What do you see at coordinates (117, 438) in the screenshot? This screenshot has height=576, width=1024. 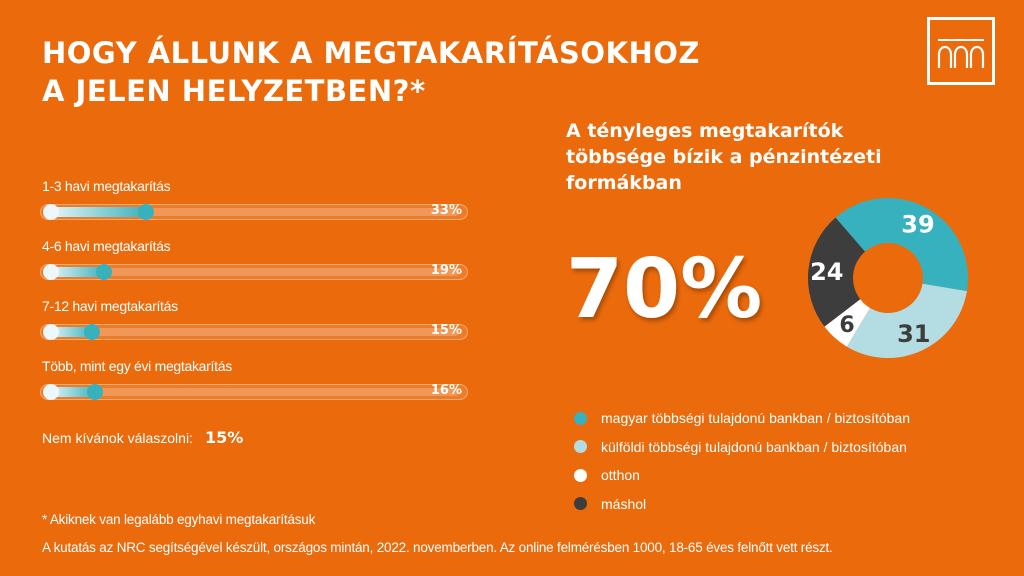 I see `no-answer-label: Nem kívánok válaszolni:` at bounding box center [117, 438].